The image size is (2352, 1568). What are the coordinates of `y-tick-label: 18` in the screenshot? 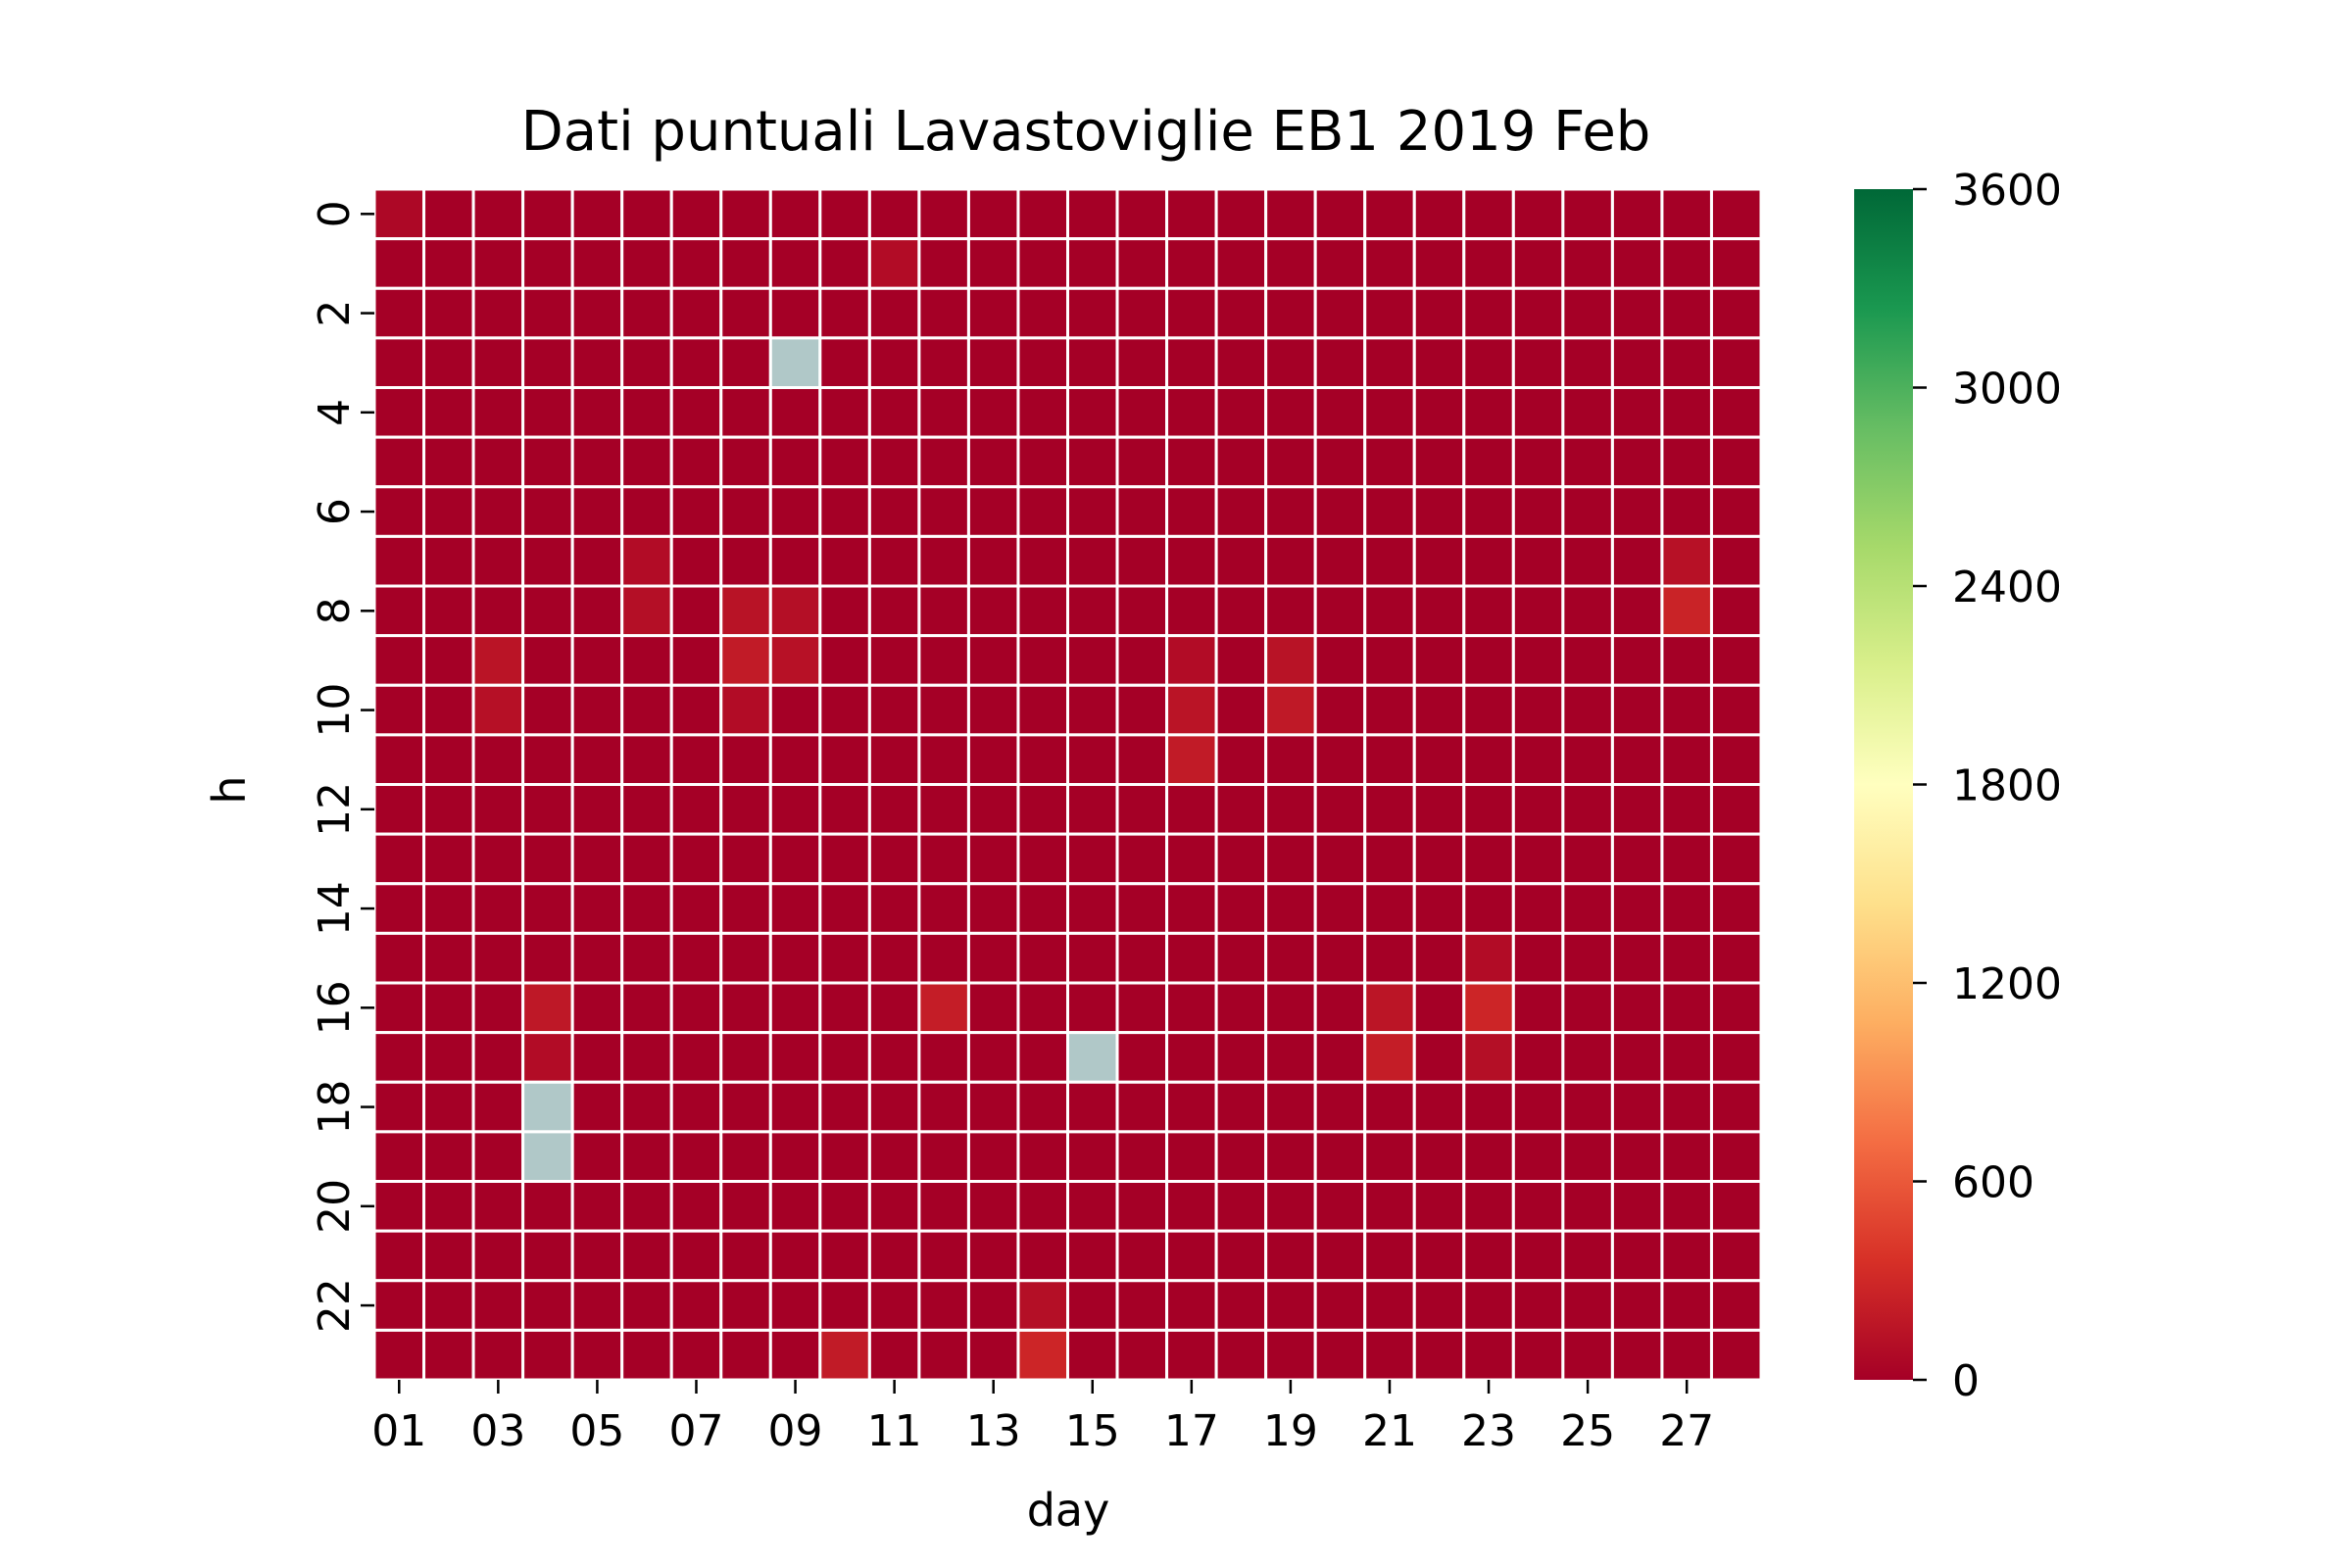 It's located at (335, 1107).